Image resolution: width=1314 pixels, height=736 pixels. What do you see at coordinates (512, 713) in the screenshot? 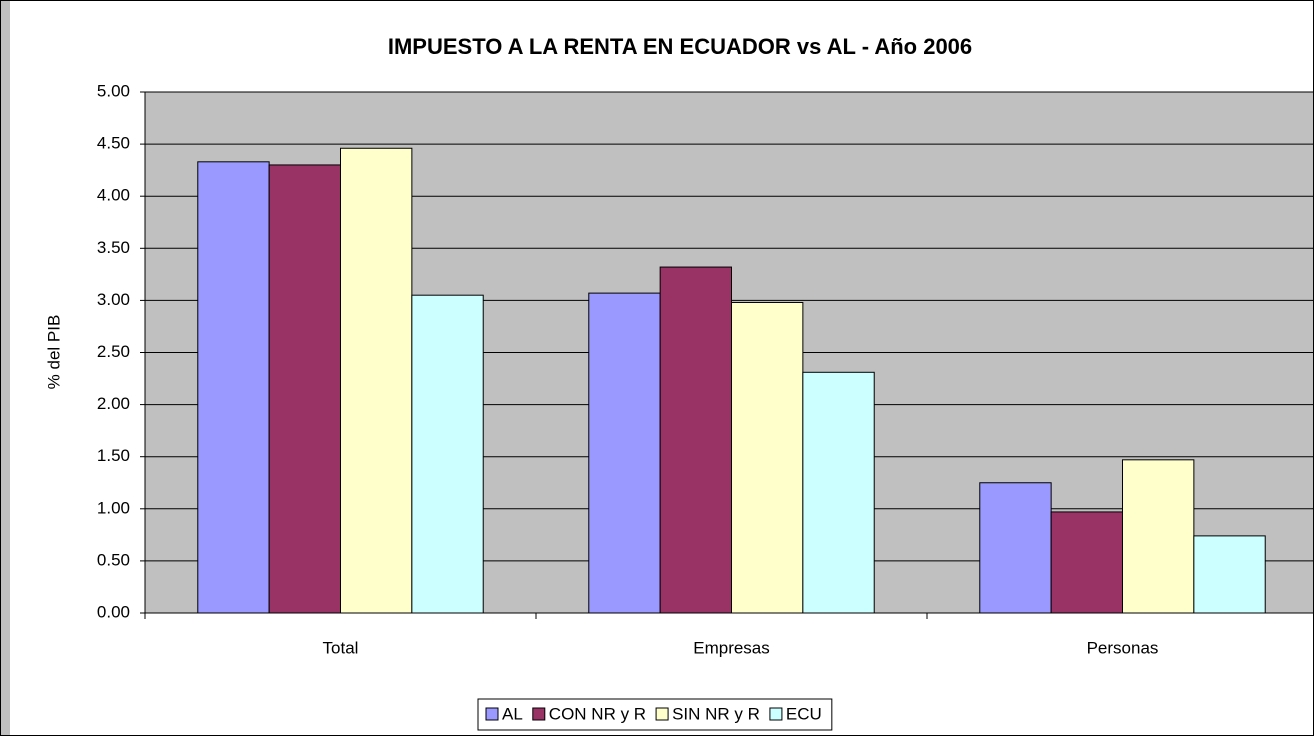
I see `legend-label: AL` at bounding box center [512, 713].